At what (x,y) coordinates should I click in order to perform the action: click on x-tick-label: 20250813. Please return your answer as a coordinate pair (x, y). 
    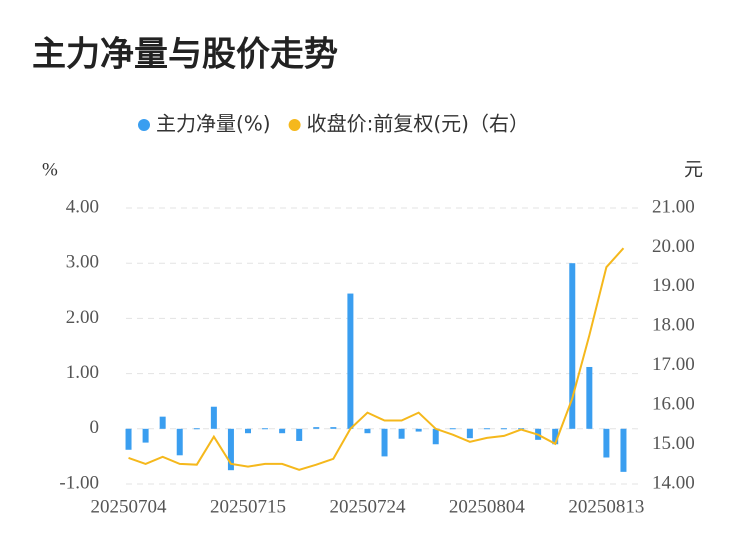
    Looking at the image, I should click on (606, 506).